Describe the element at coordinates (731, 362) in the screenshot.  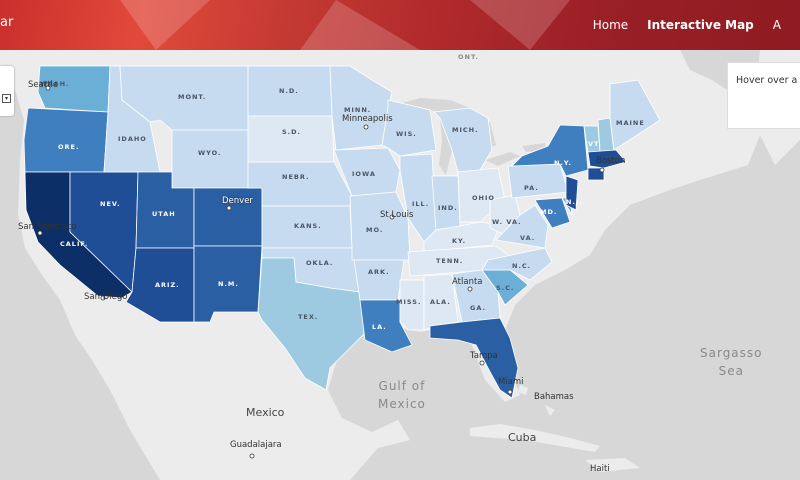
I see `sea-label-sargasso: Sargasso Sea` at that location.